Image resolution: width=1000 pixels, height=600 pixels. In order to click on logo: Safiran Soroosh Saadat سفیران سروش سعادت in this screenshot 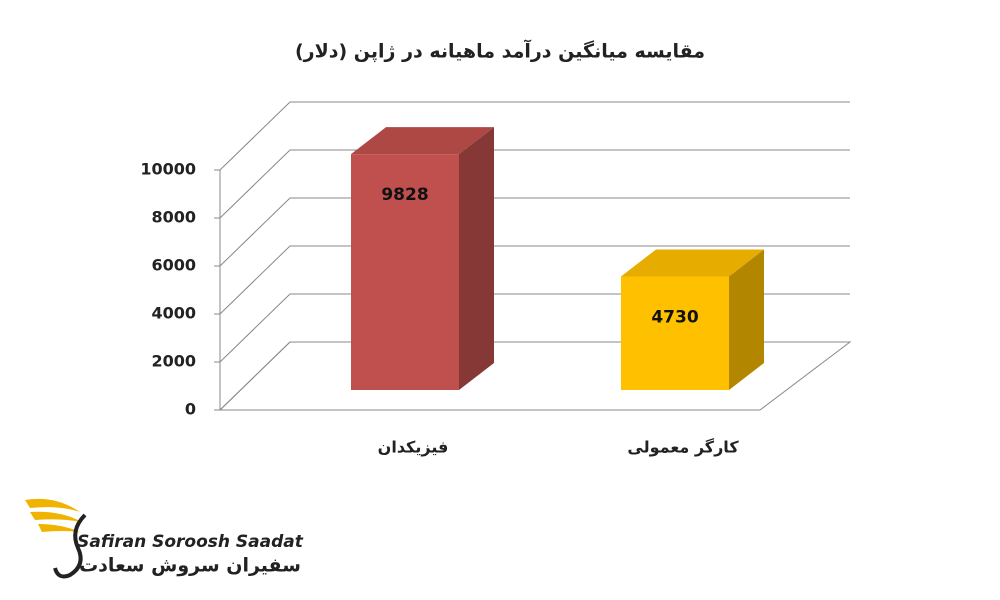, I will do `click(164, 538)`.